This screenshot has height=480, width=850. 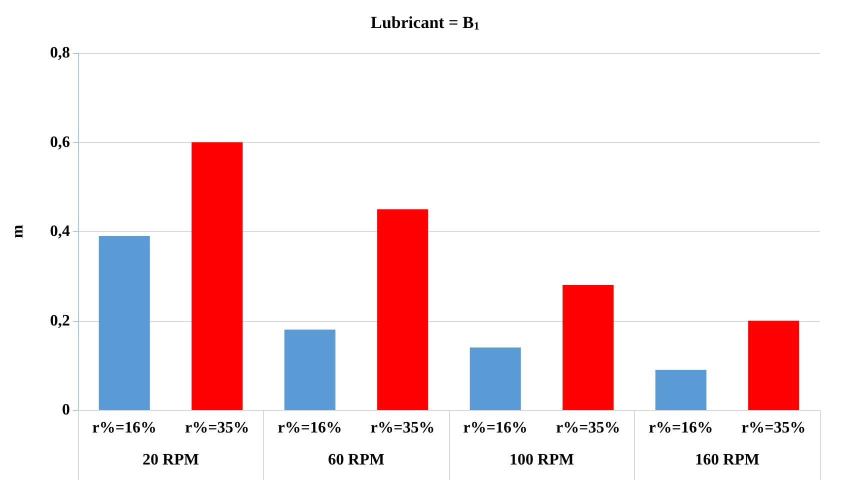 What do you see at coordinates (60, 142) in the screenshot?
I see `y-tick-label: 0,6` at bounding box center [60, 142].